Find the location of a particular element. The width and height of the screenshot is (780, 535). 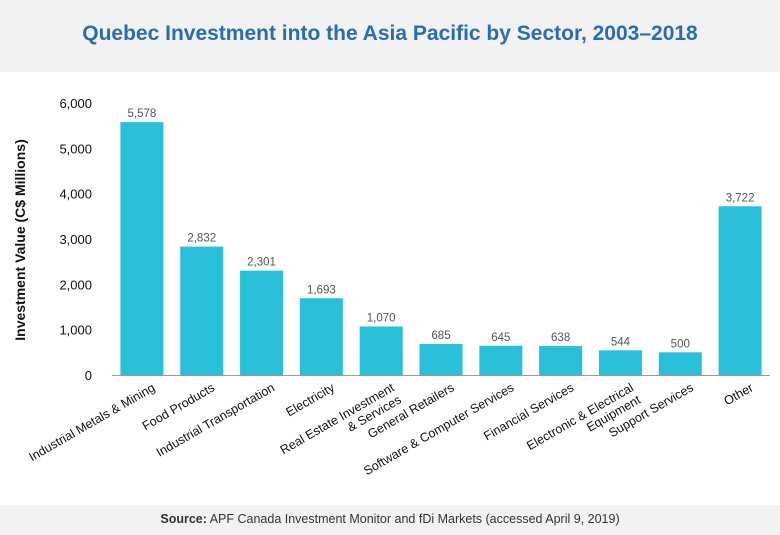

x-tick-label-line: Industrial Metals & Mining is located at coordinates (91, 422).